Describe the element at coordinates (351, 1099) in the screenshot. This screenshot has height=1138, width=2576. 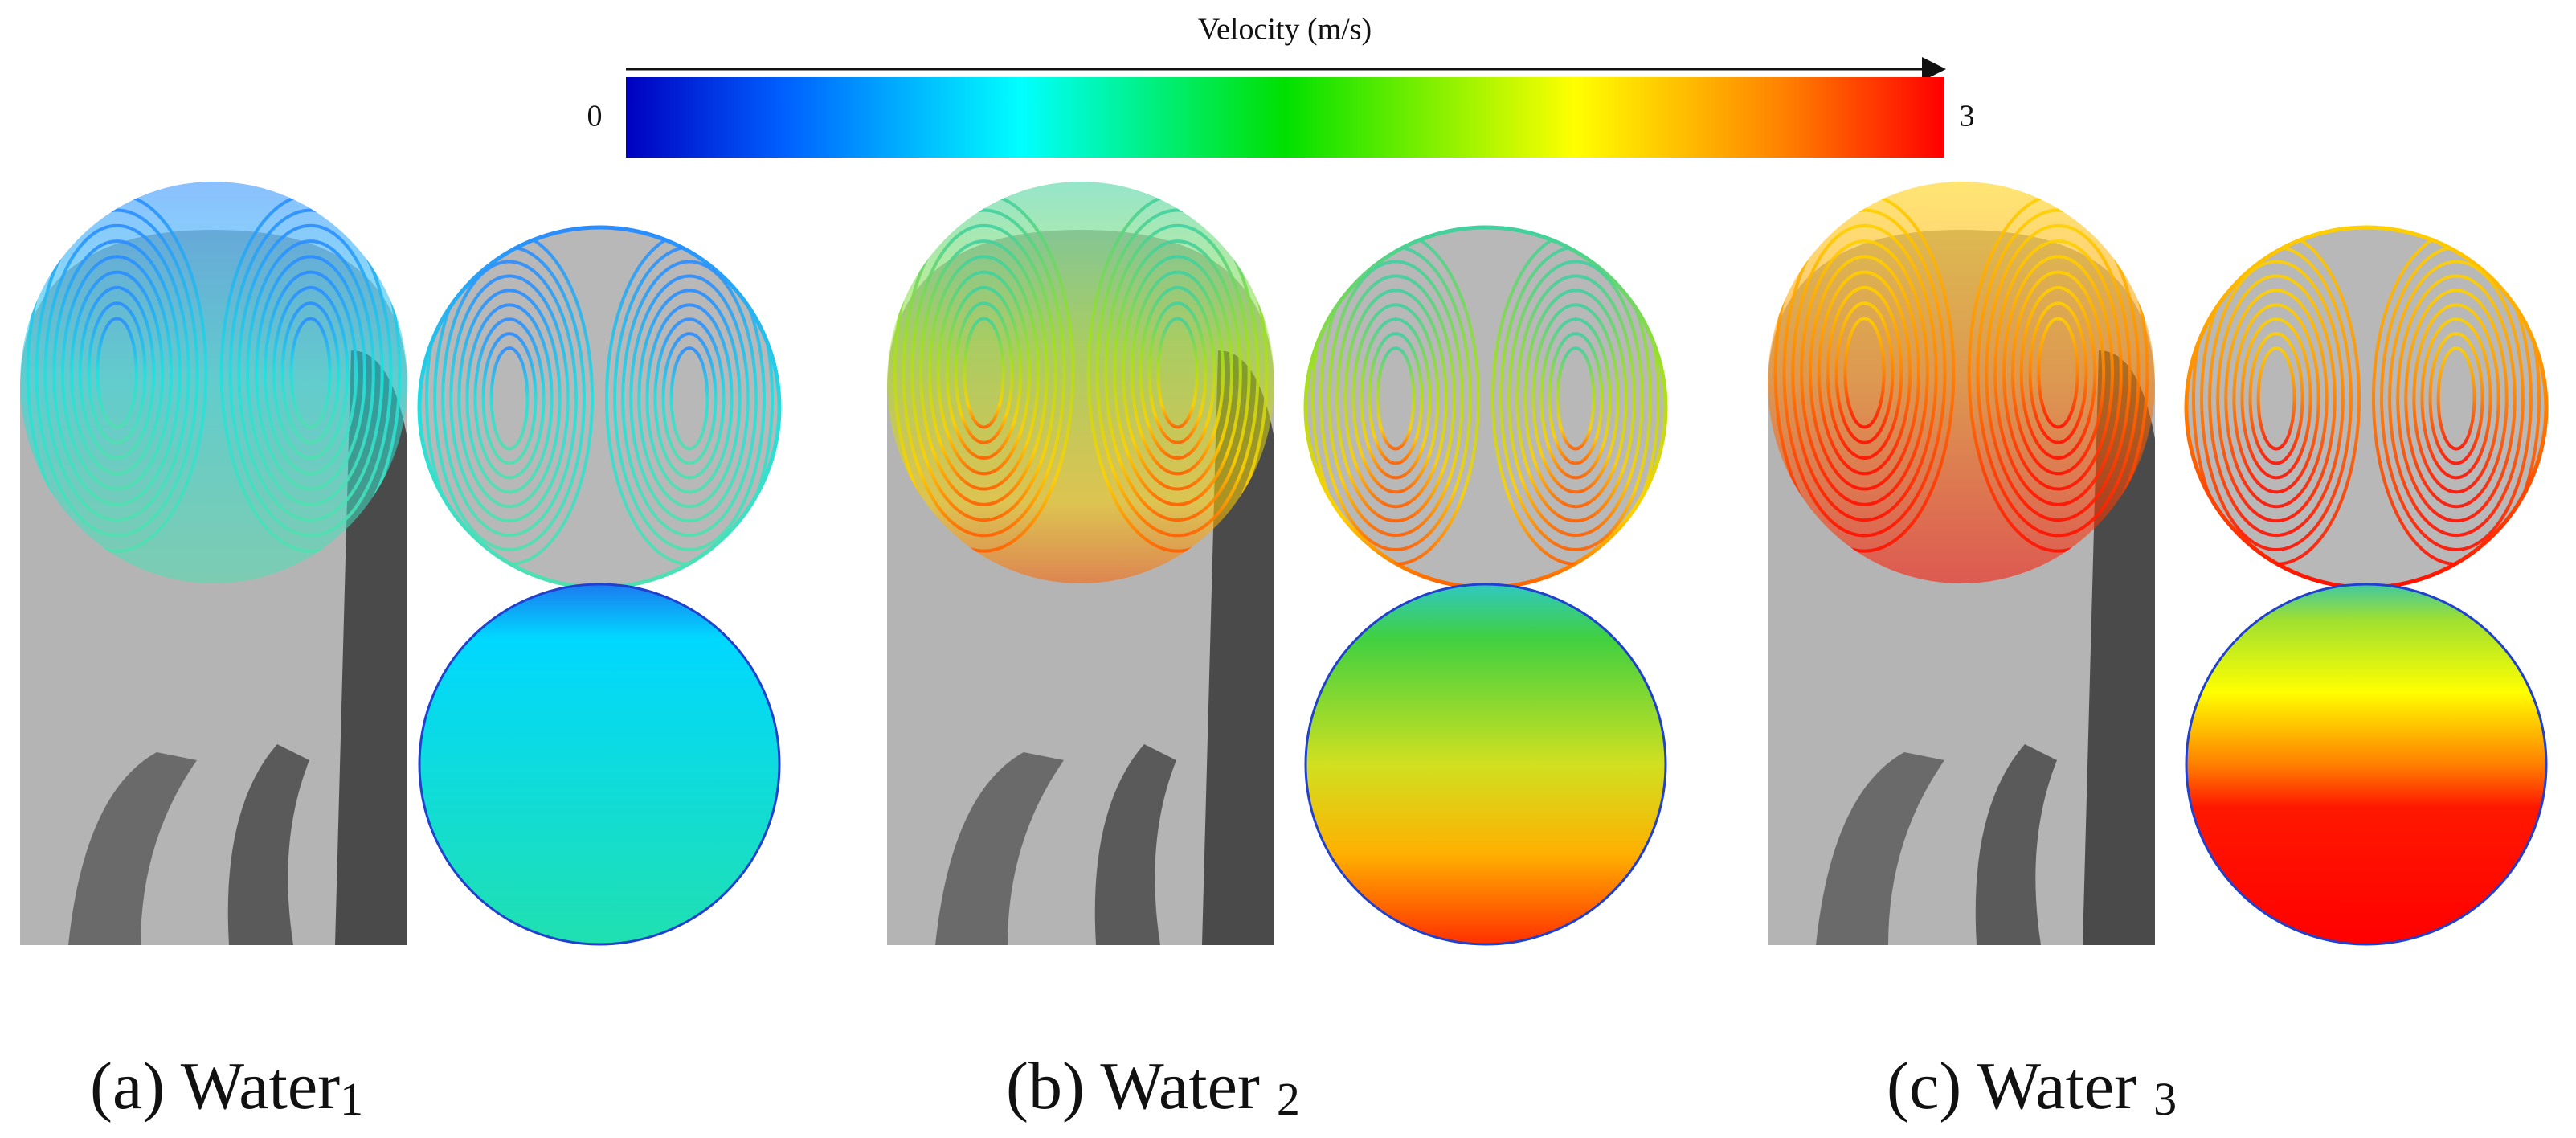
I see `caption-subscript: 1` at that location.